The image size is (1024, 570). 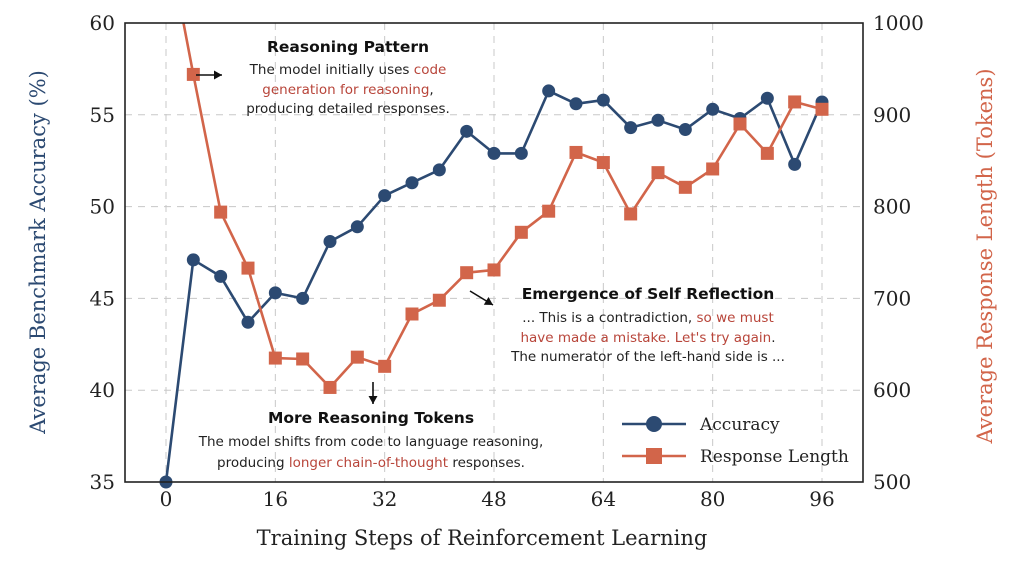 I want to click on annotation-highlight: generation for reasoning, so click(x=345, y=90).